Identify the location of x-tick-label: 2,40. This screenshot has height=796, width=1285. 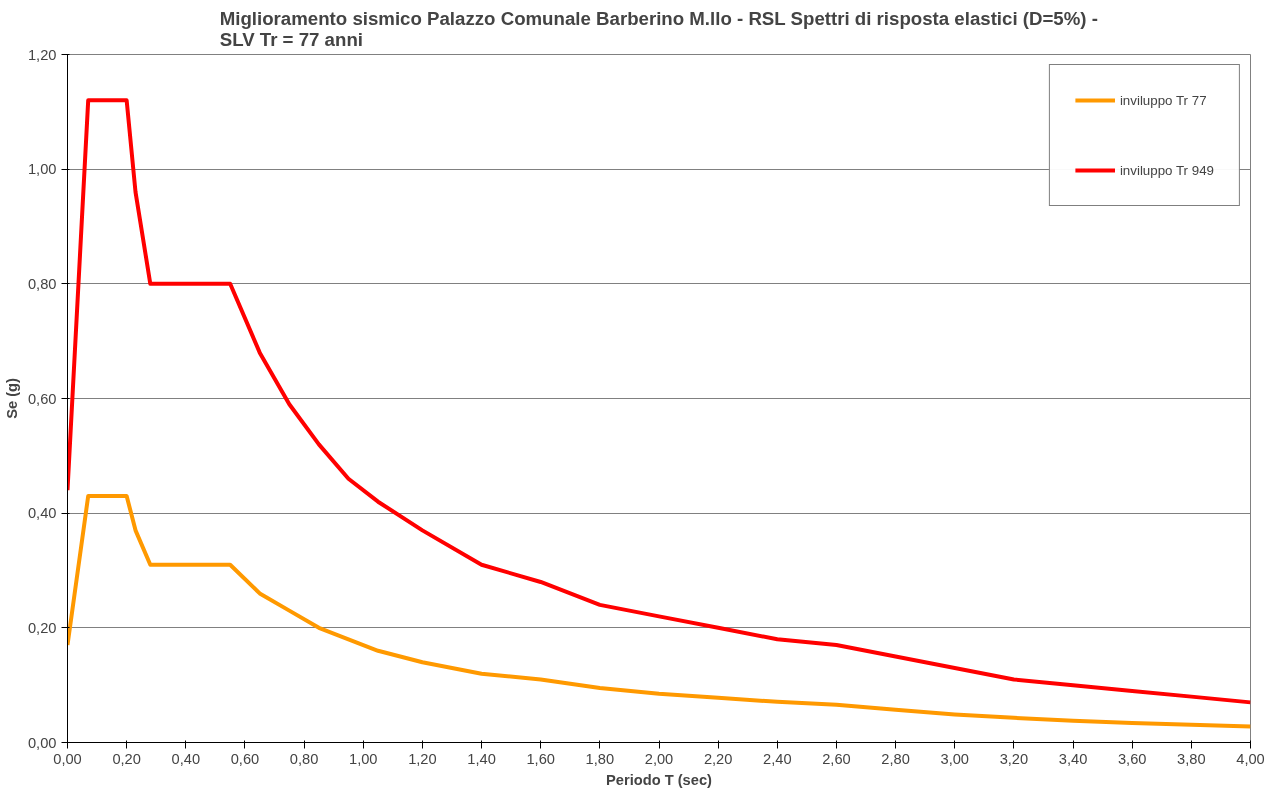
(777, 758).